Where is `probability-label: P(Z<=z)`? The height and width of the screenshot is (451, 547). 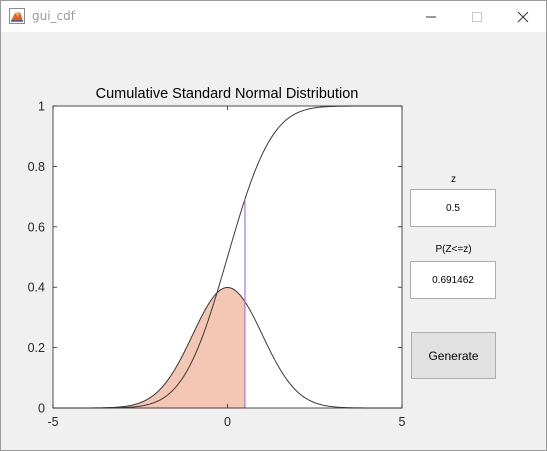 probability-label: P(Z<=z) is located at coordinates (453, 249).